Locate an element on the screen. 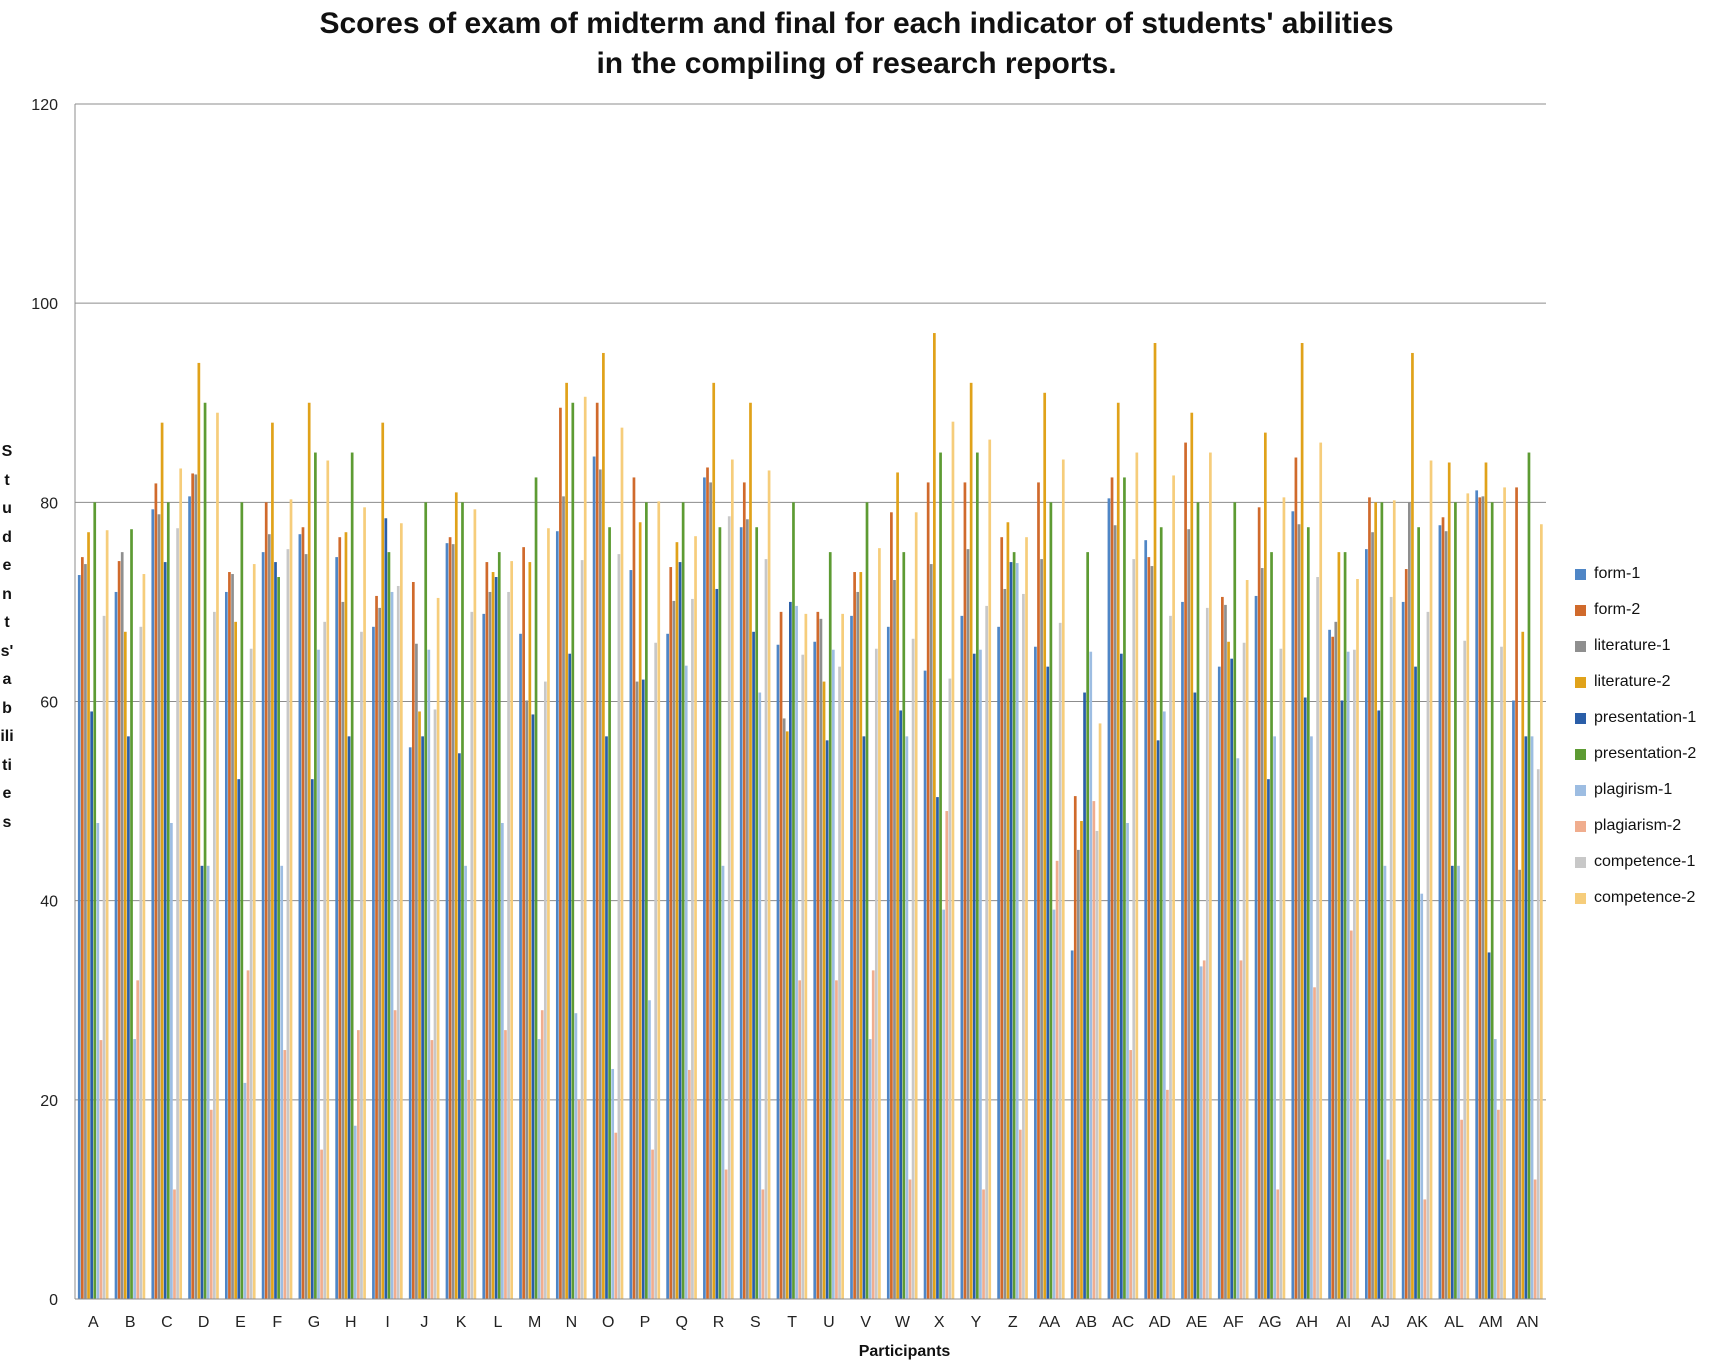 This screenshot has width=1713, height=1364. bar-competence-1-Q is located at coordinates (692, 948).